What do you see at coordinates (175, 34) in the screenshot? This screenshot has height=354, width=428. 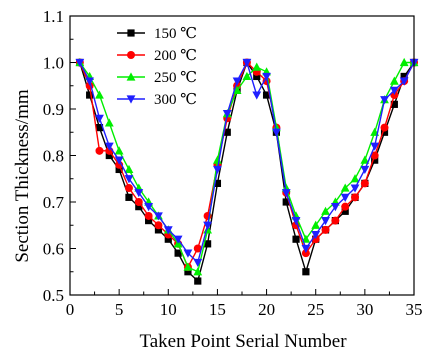 I see `legend-label: 150 ℃` at bounding box center [175, 34].